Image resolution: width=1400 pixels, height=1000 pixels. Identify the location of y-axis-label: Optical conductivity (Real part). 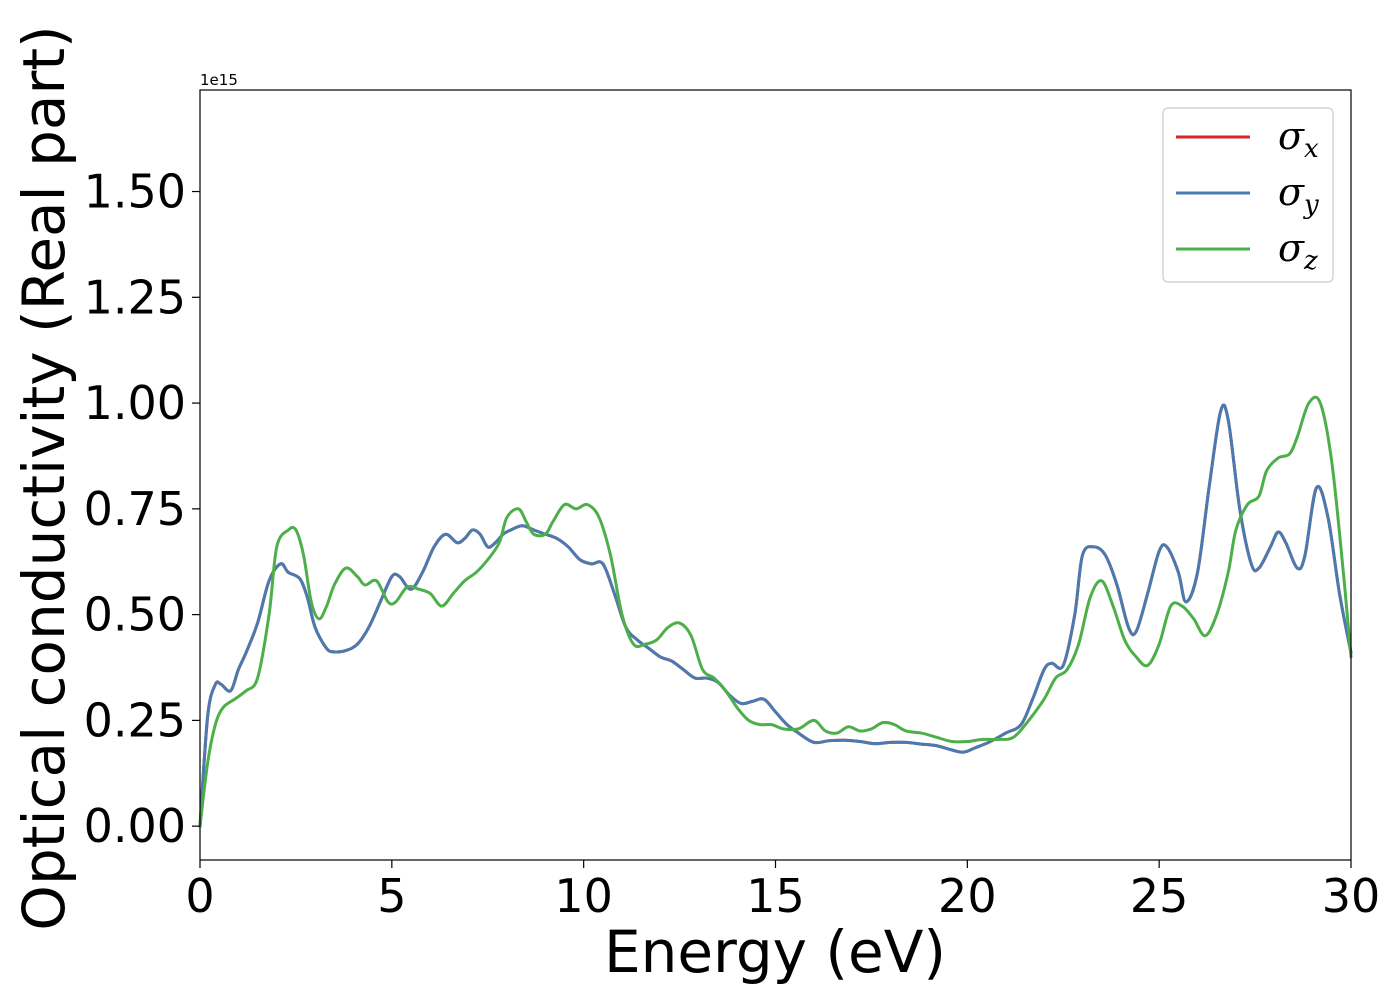
(44, 477).